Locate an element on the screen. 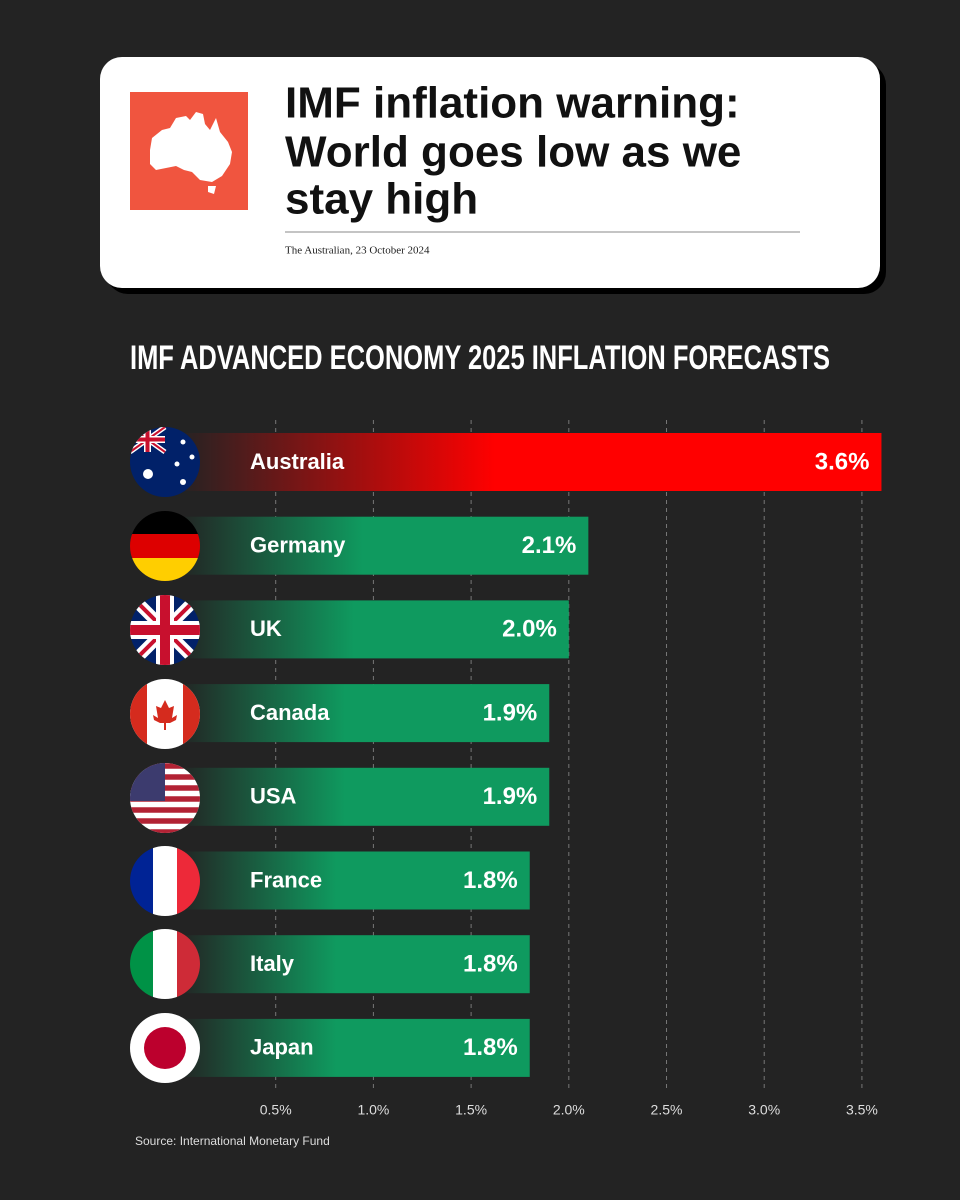 Image resolution: width=960 pixels, height=1200 pixels. x-tick-label: 3.5% is located at coordinates (862, 1110).